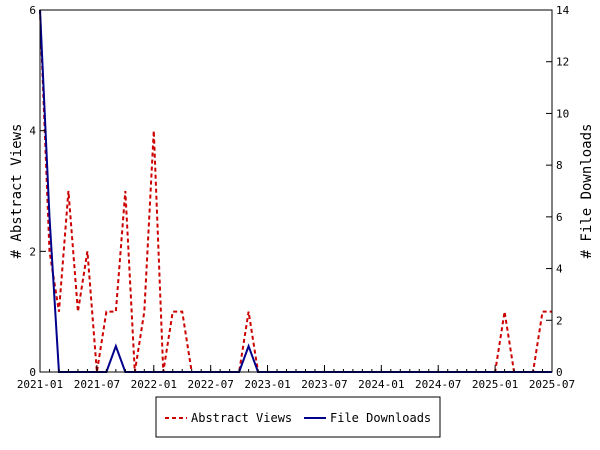 This screenshot has width=600, height=450. What do you see at coordinates (32, 131) in the screenshot?
I see `y-tick-label: 4` at bounding box center [32, 131].